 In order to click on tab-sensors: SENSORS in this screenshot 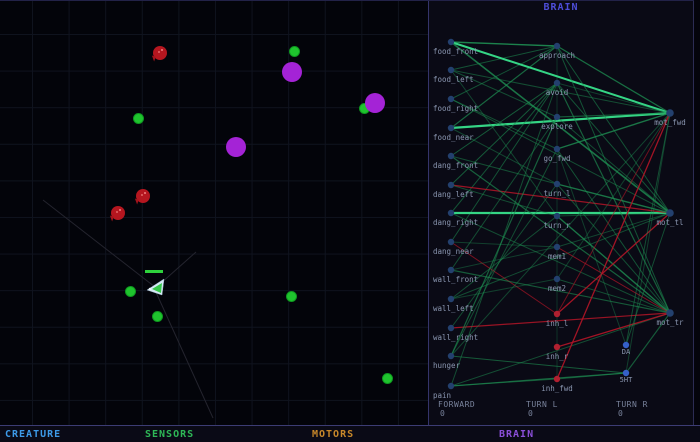, I will do `click(170, 434)`.